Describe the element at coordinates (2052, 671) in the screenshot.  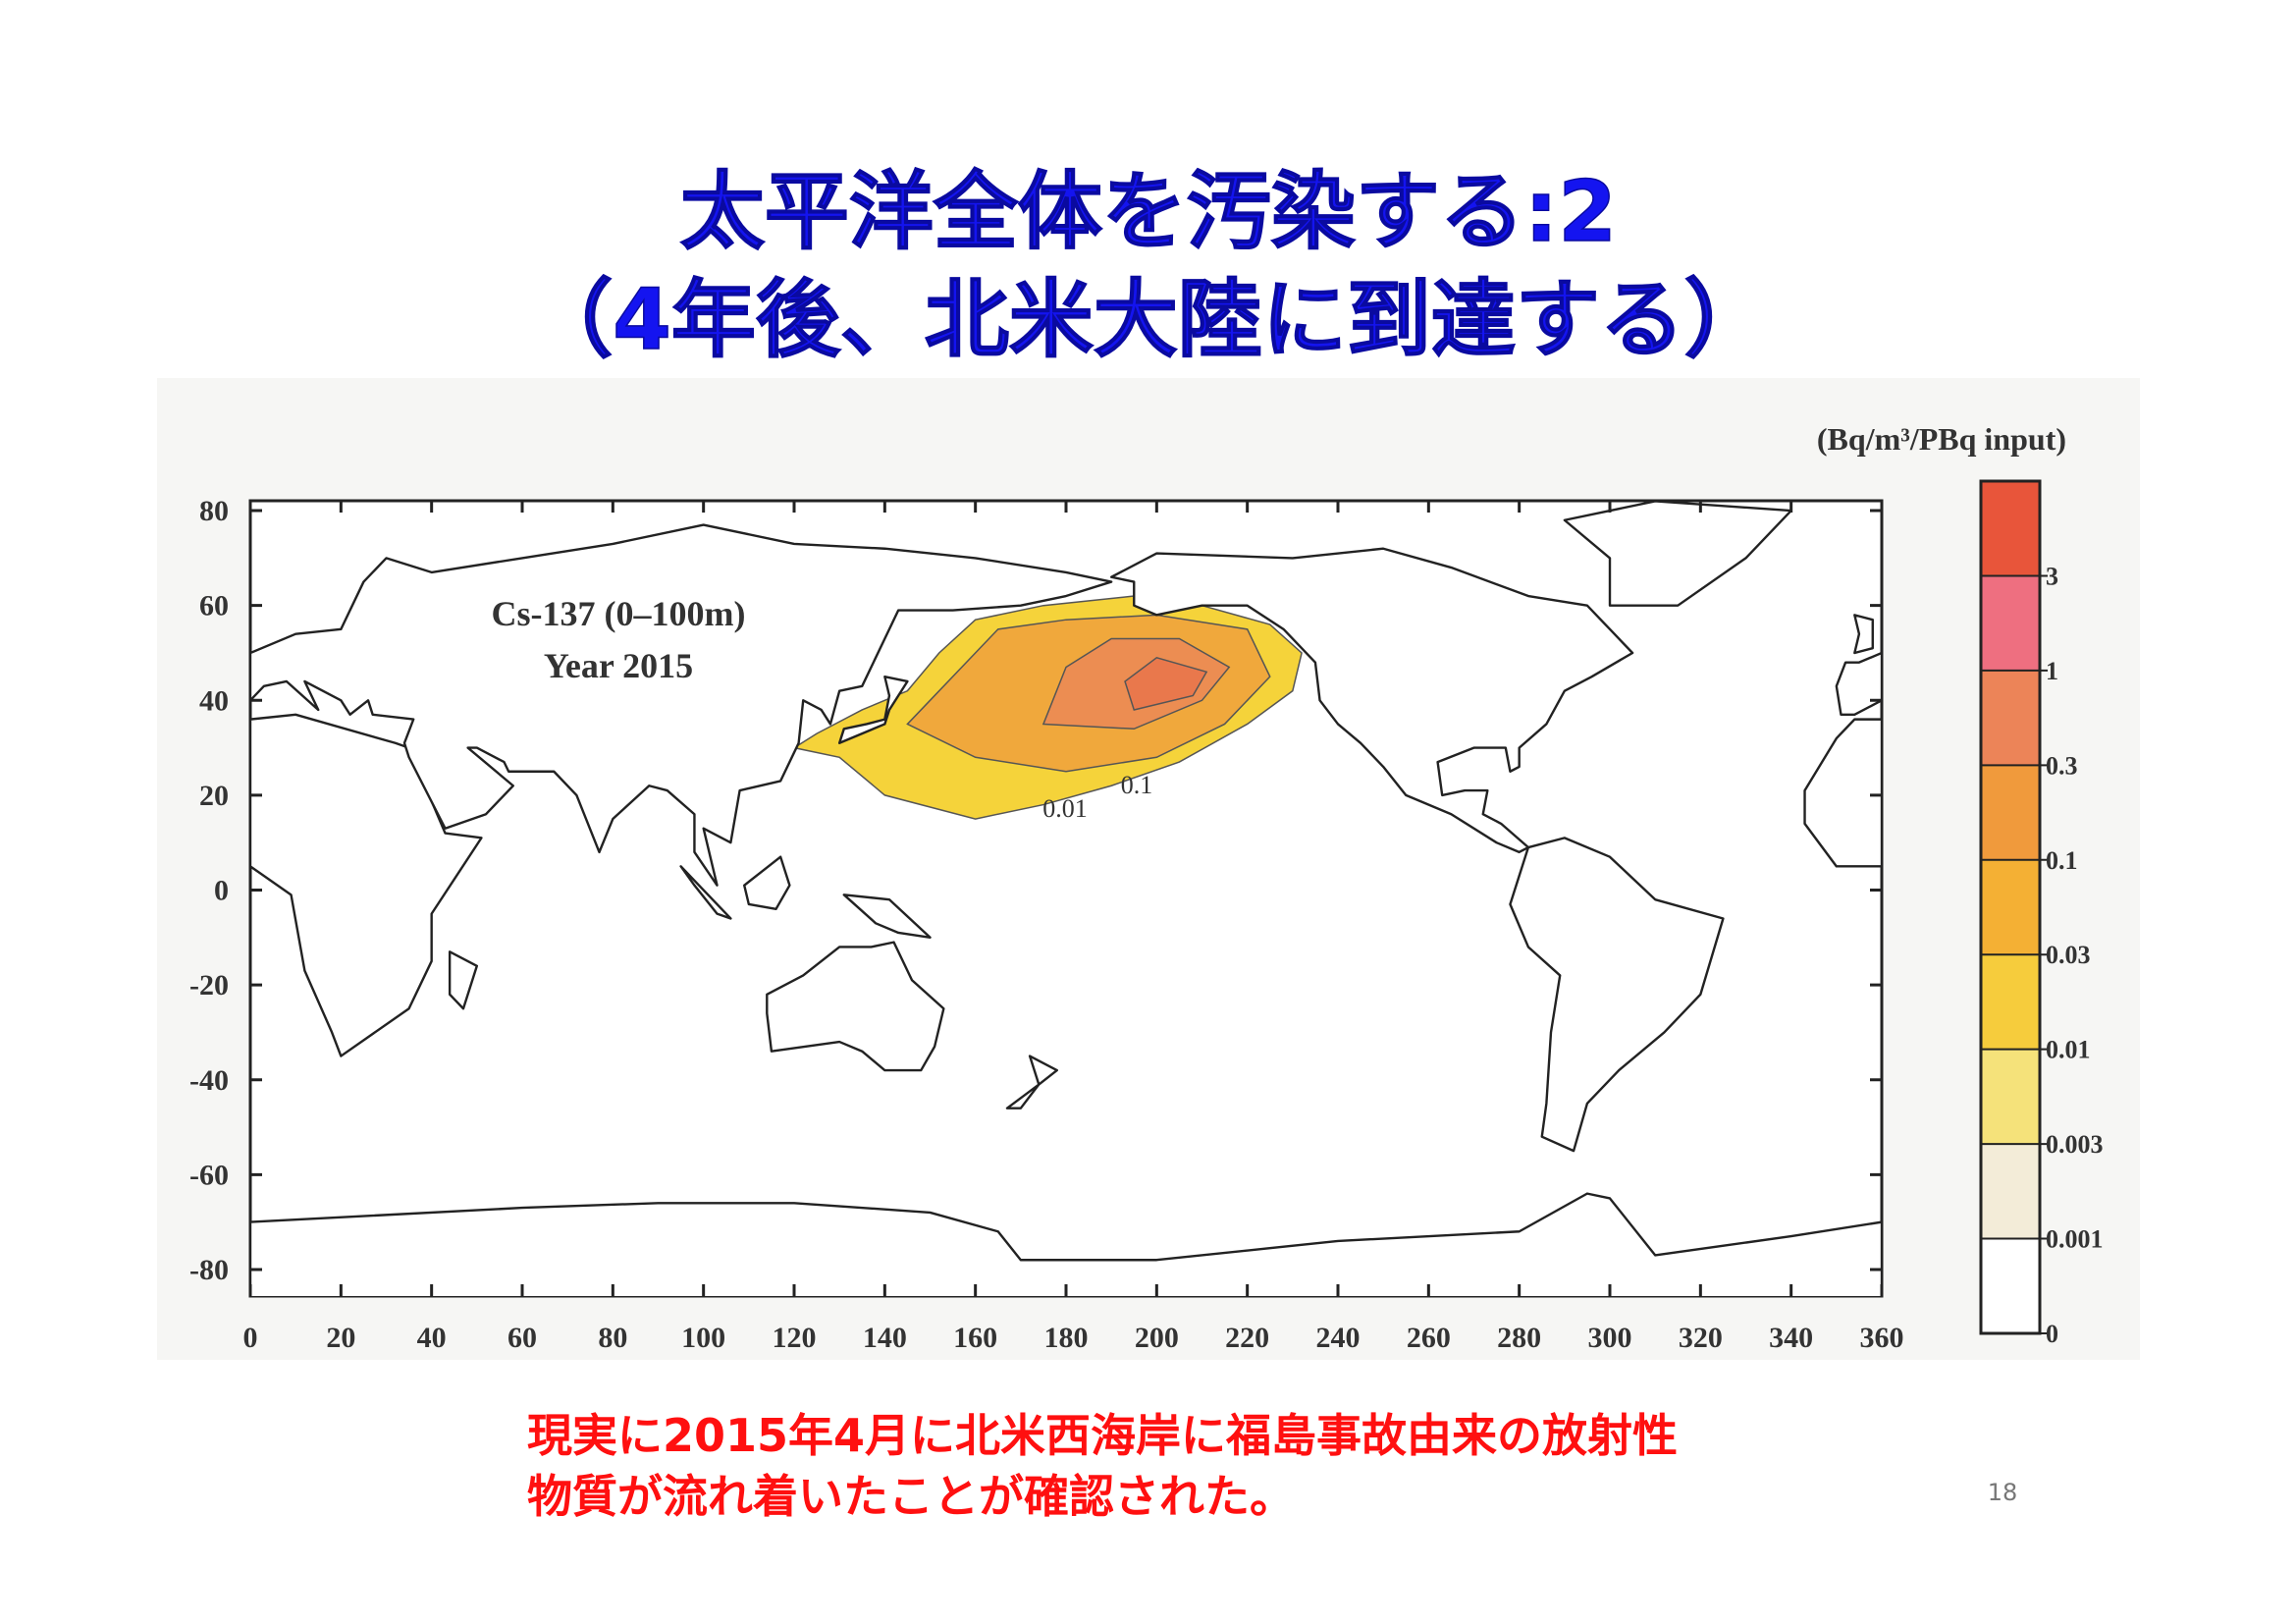
I see `colorbar-label: 1` at that location.